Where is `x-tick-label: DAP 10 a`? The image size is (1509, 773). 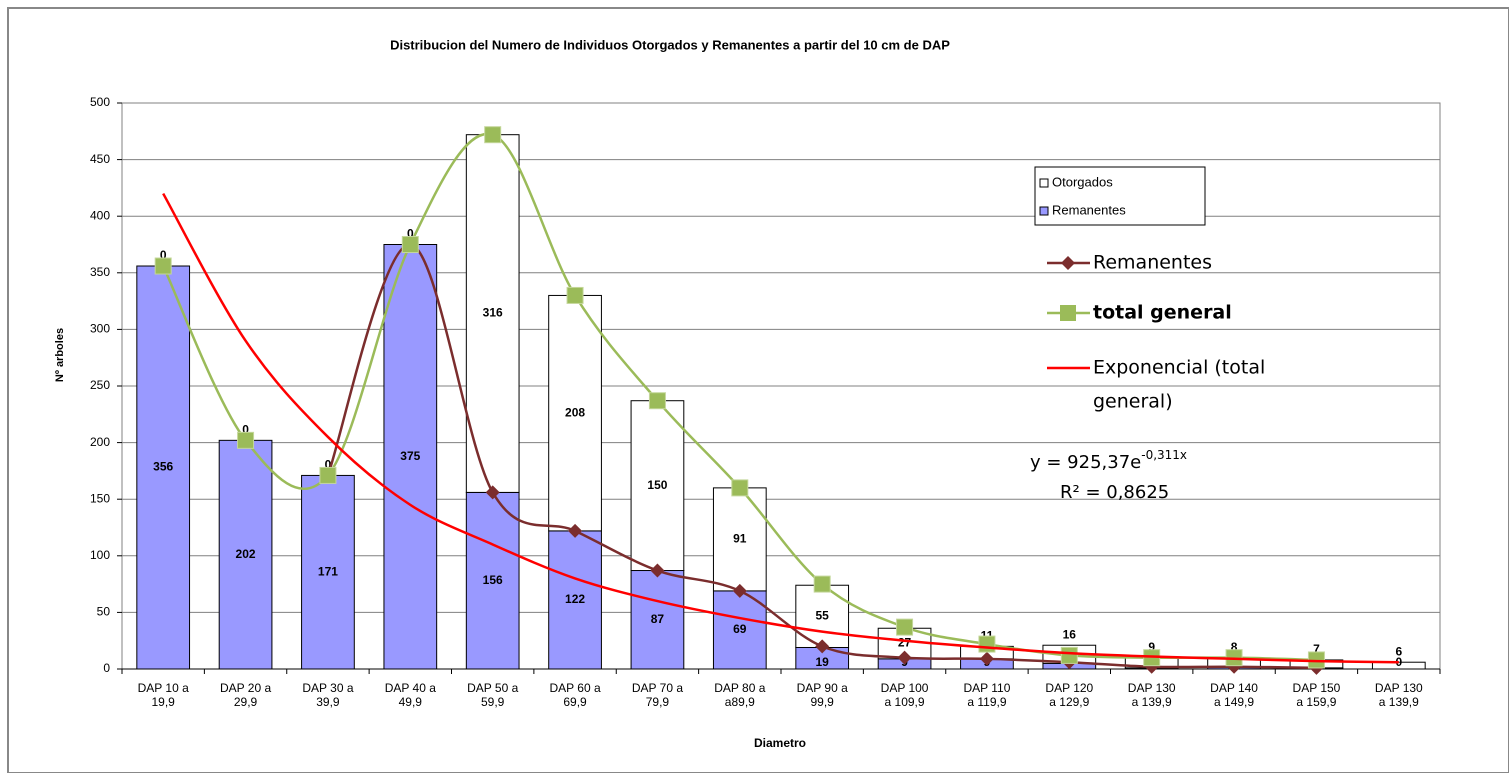 x-tick-label: DAP 10 a is located at coordinates (163, 688).